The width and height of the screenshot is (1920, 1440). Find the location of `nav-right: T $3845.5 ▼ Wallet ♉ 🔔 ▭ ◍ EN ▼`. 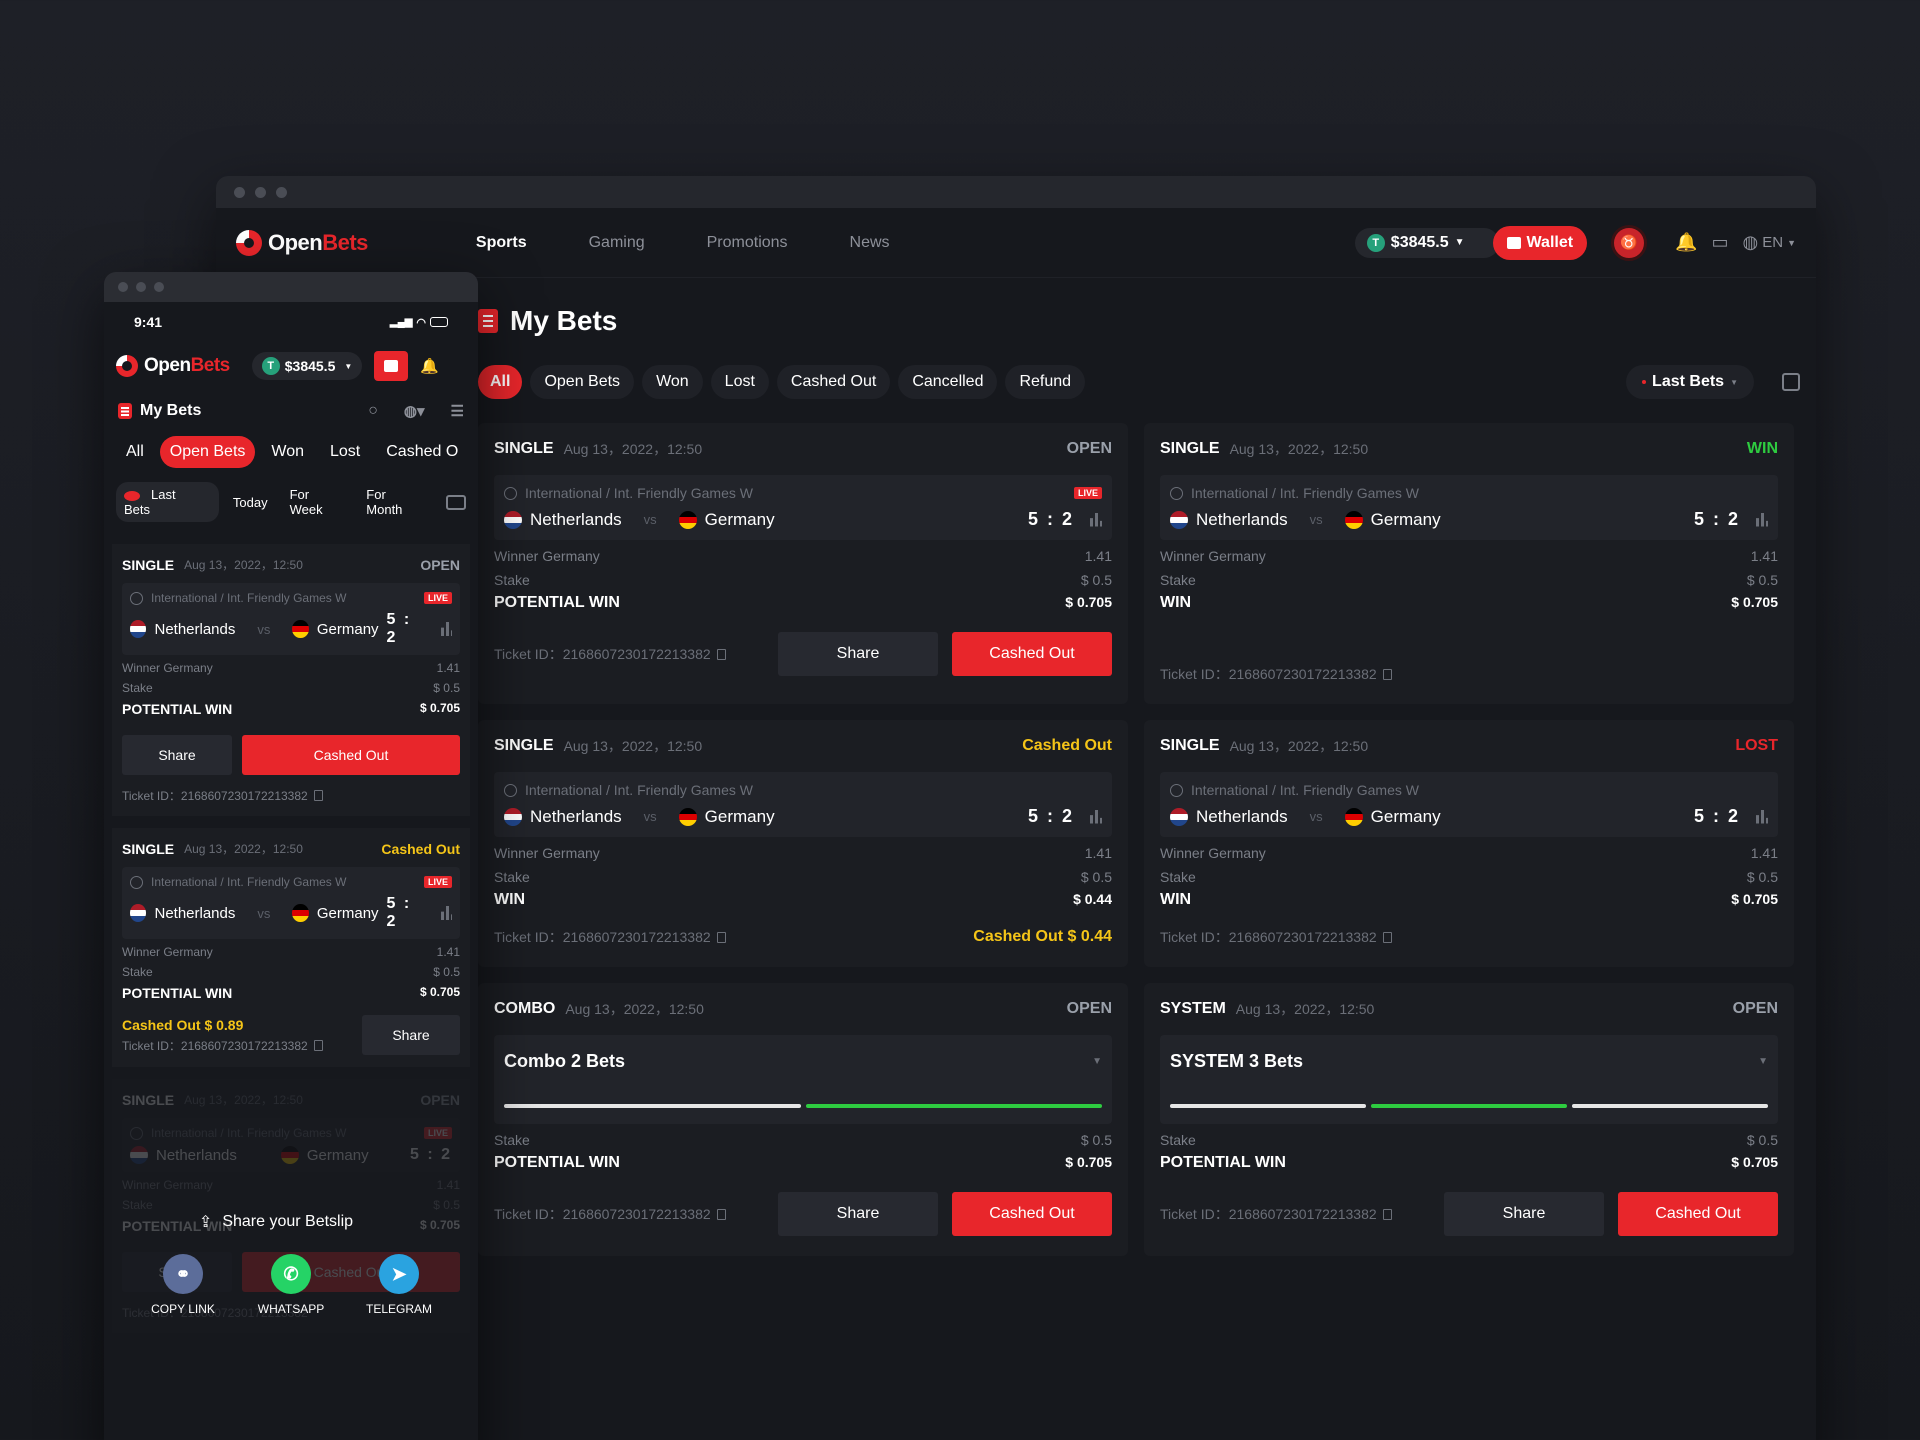

nav-right: T $3845.5 ▼ Wallet ♉ 🔔 ▭ ◍ EN ▼ is located at coordinates (1575, 242).